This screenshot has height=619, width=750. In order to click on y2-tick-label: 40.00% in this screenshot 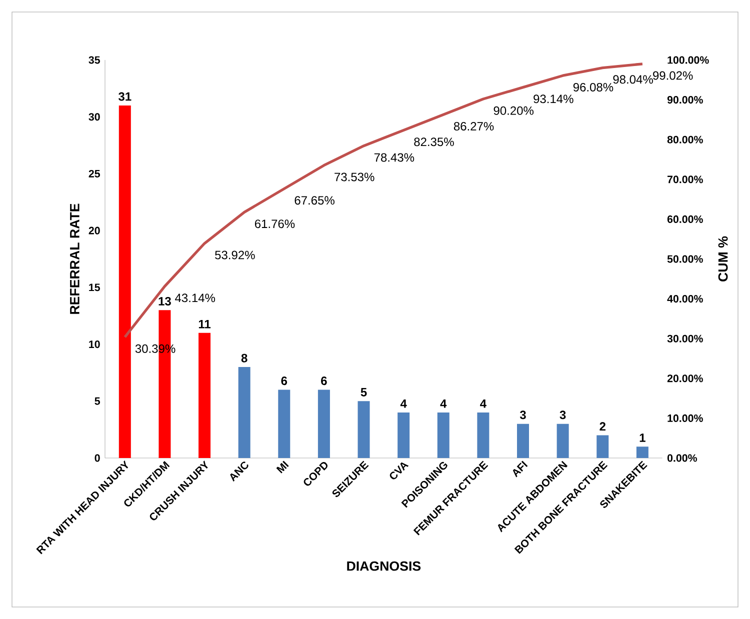, I will do `click(685, 299)`.